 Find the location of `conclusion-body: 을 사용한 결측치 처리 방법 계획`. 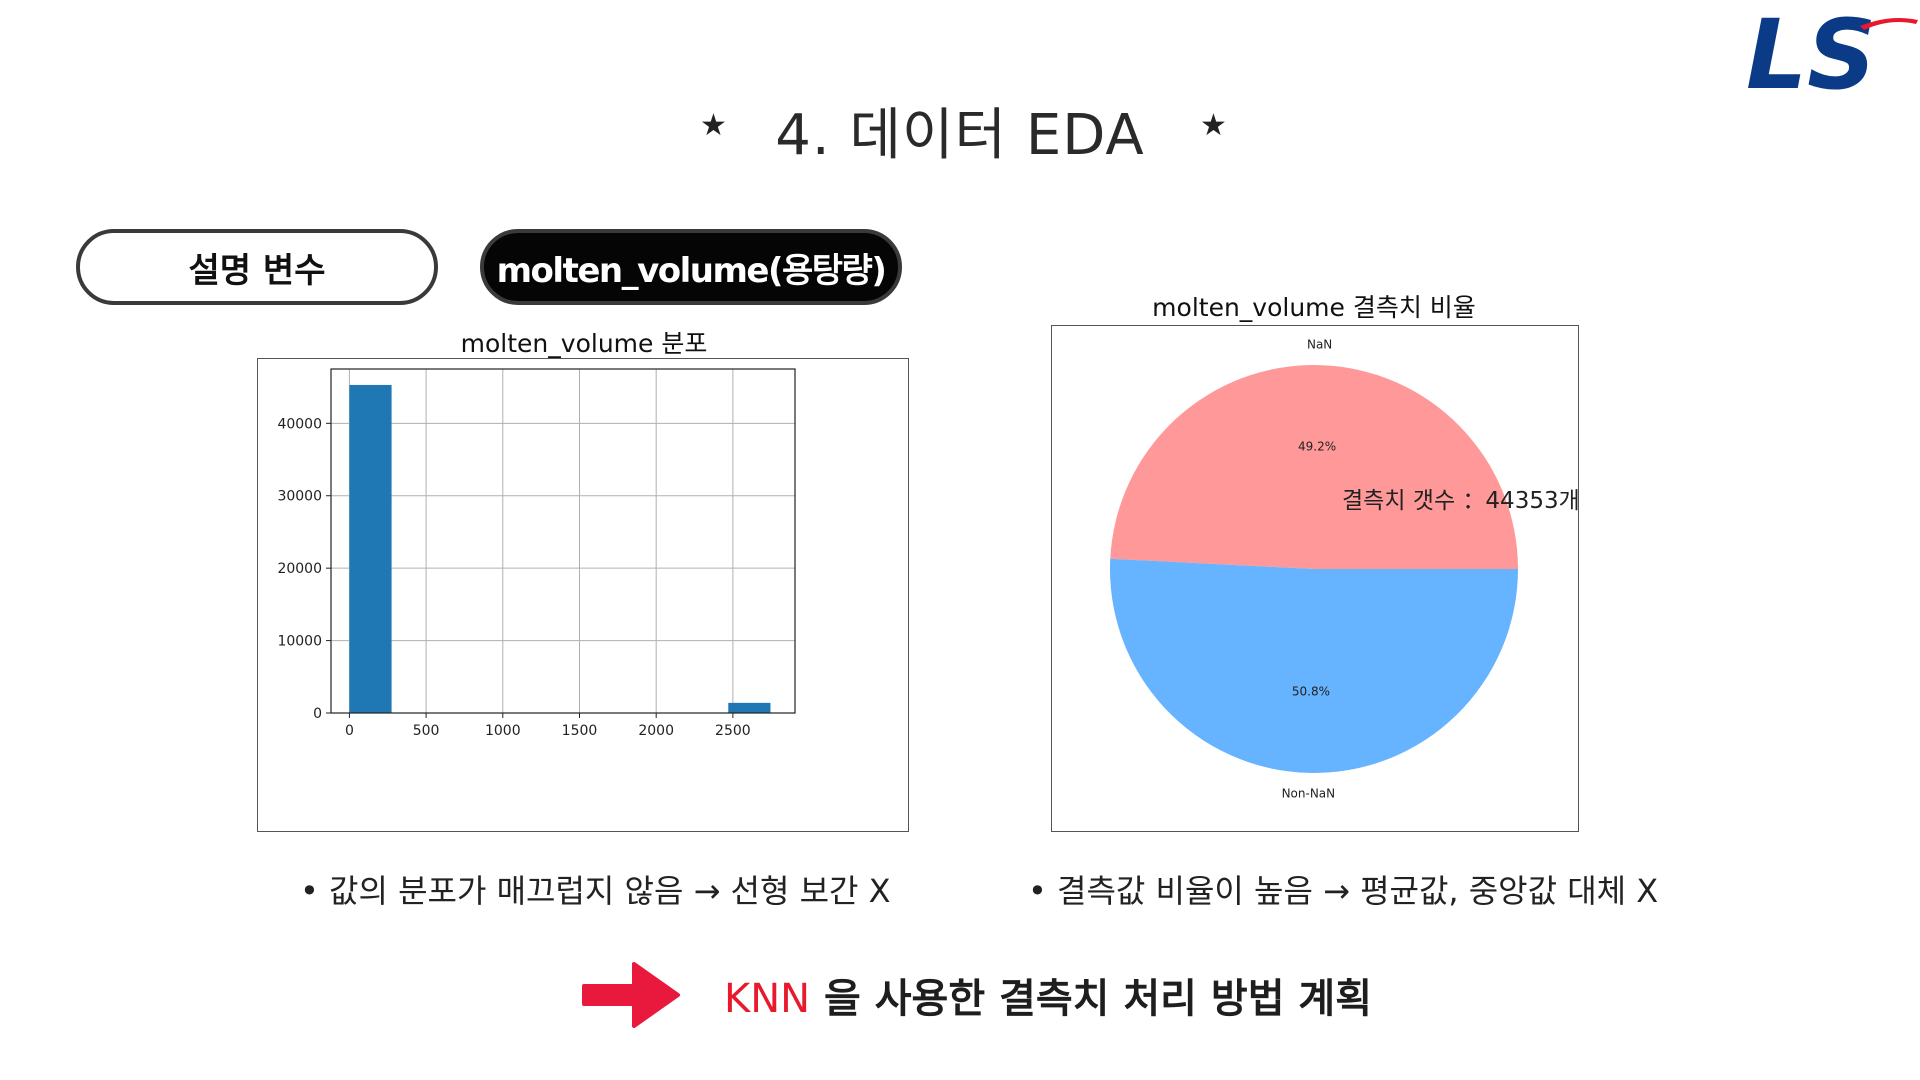

conclusion-body: 을 사용한 결측치 처리 방법 계획 is located at coordinates (1091, 999).